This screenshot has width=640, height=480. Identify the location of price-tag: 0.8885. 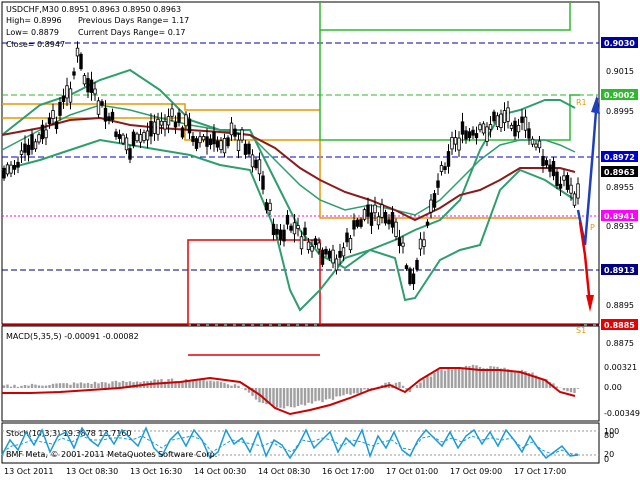
(619, 325).